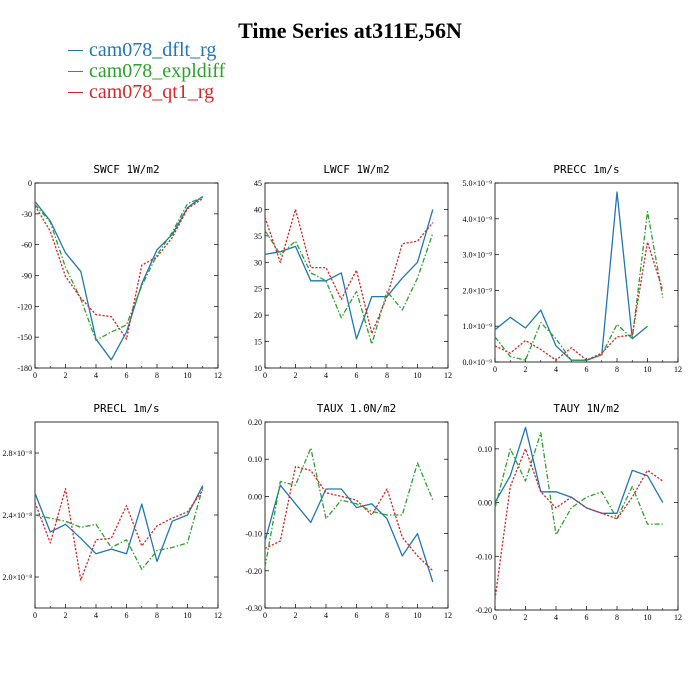 The height and width of the screenshot is (700, 700). I want to click on y-tick-label: 35, so click(258, 236).